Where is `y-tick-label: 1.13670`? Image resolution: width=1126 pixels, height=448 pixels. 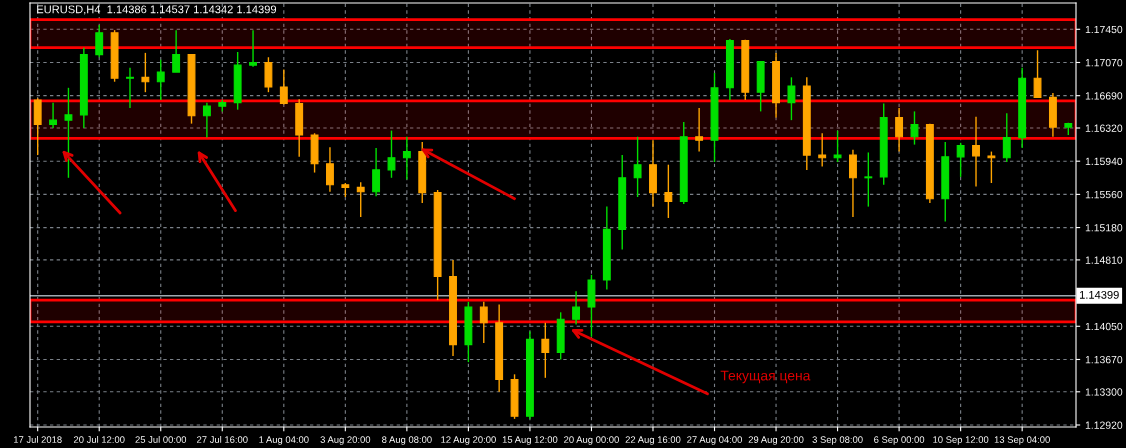
y-tick-label: 1.13670 is located at coordinates (1104, 359).